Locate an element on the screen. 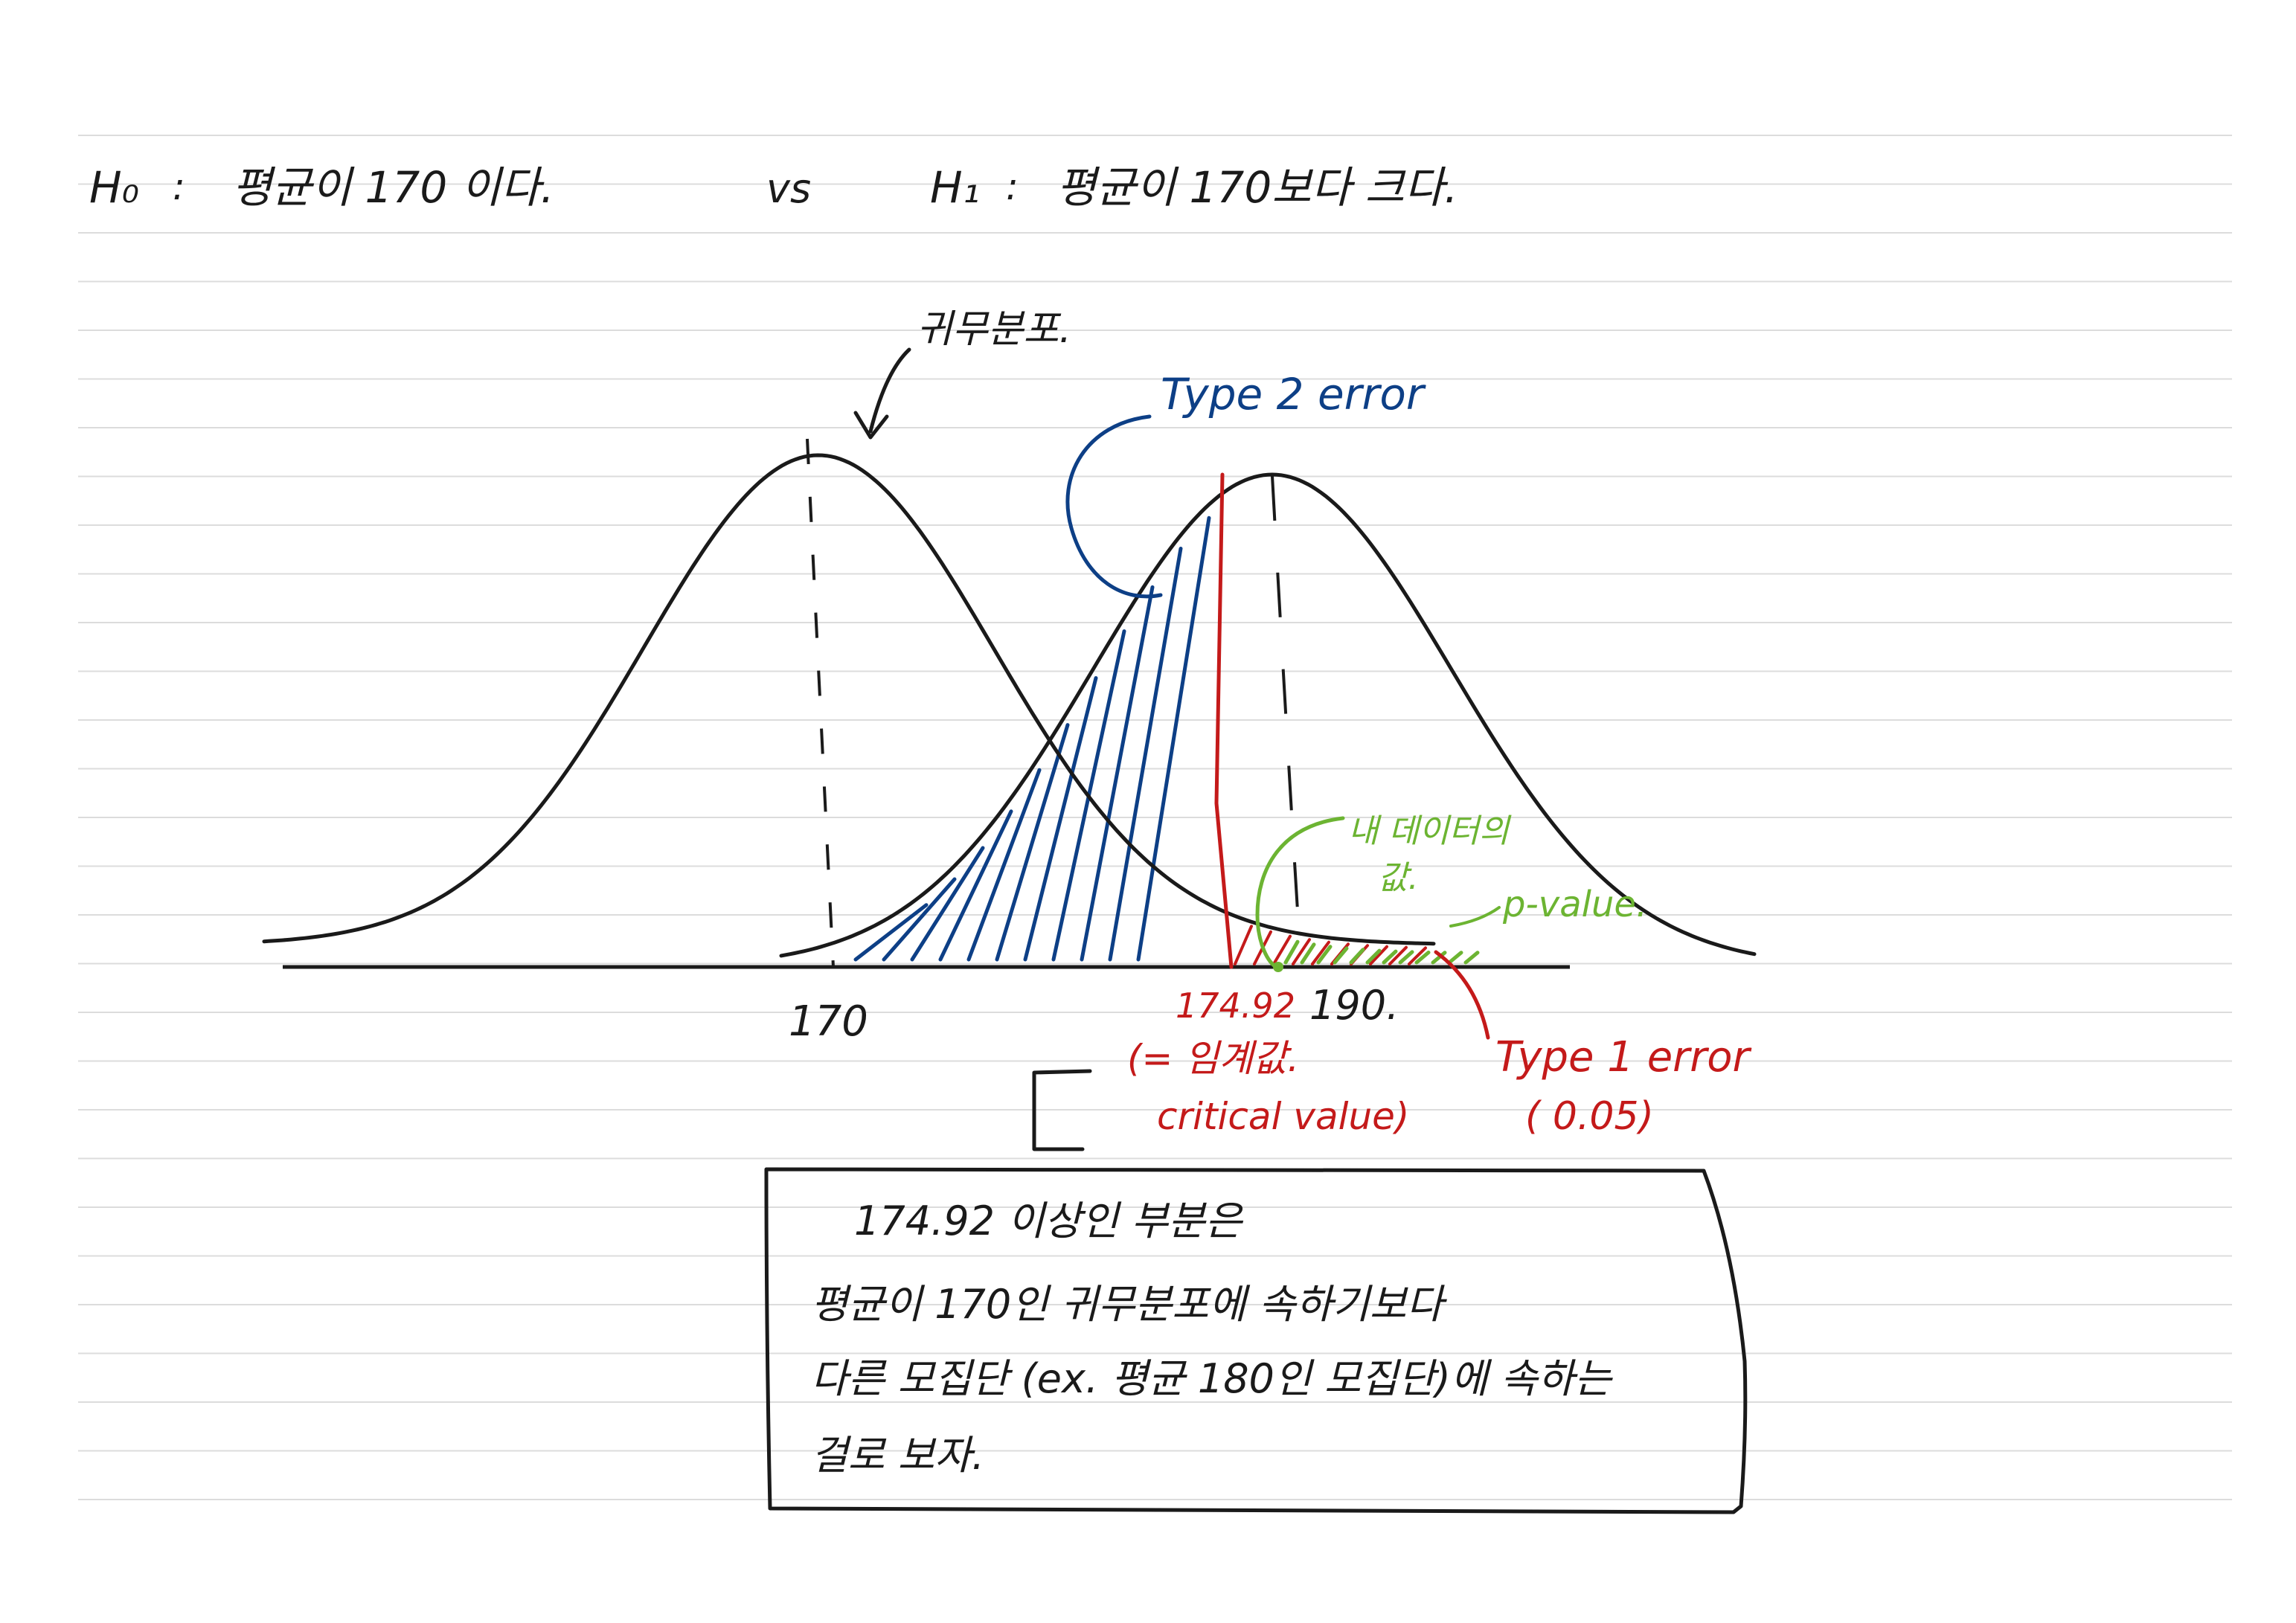 Image resolution: width=2296 pixels, height=1623 pixels. type1-error-label-line1: Type 1 error is located at coordinates (1623, 1057).